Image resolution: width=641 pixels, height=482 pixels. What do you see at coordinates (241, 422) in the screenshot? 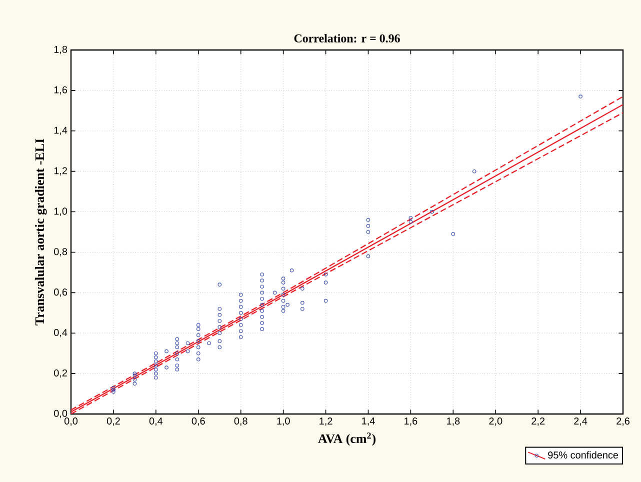
I see `x-tick-label: 0,8` at bounding box center [241, 422].